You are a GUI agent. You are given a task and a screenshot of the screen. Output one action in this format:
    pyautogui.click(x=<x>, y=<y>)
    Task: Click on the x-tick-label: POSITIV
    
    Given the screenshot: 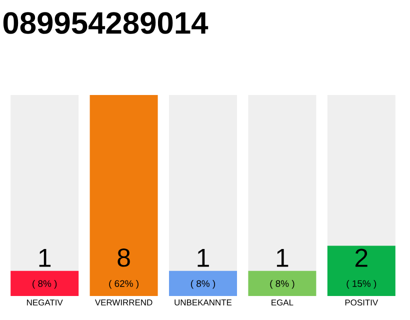 What is the action you would take?
    pyautogui.click(x=361, y=303)
    